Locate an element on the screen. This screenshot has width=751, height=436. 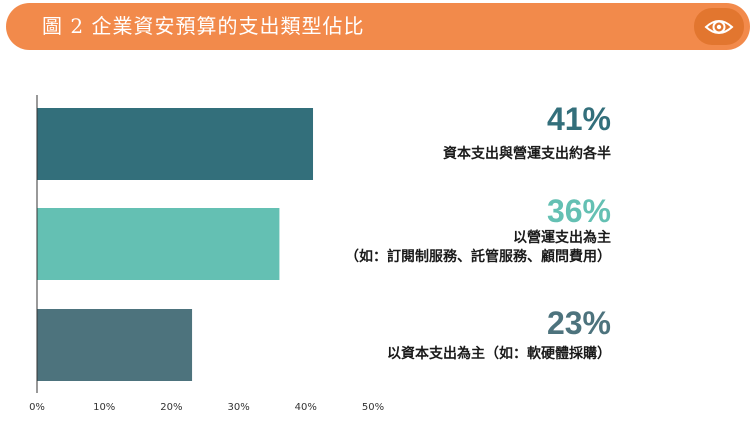
category-label-2-line1: 以營運支出為主 is located at coordinates (562, 238).